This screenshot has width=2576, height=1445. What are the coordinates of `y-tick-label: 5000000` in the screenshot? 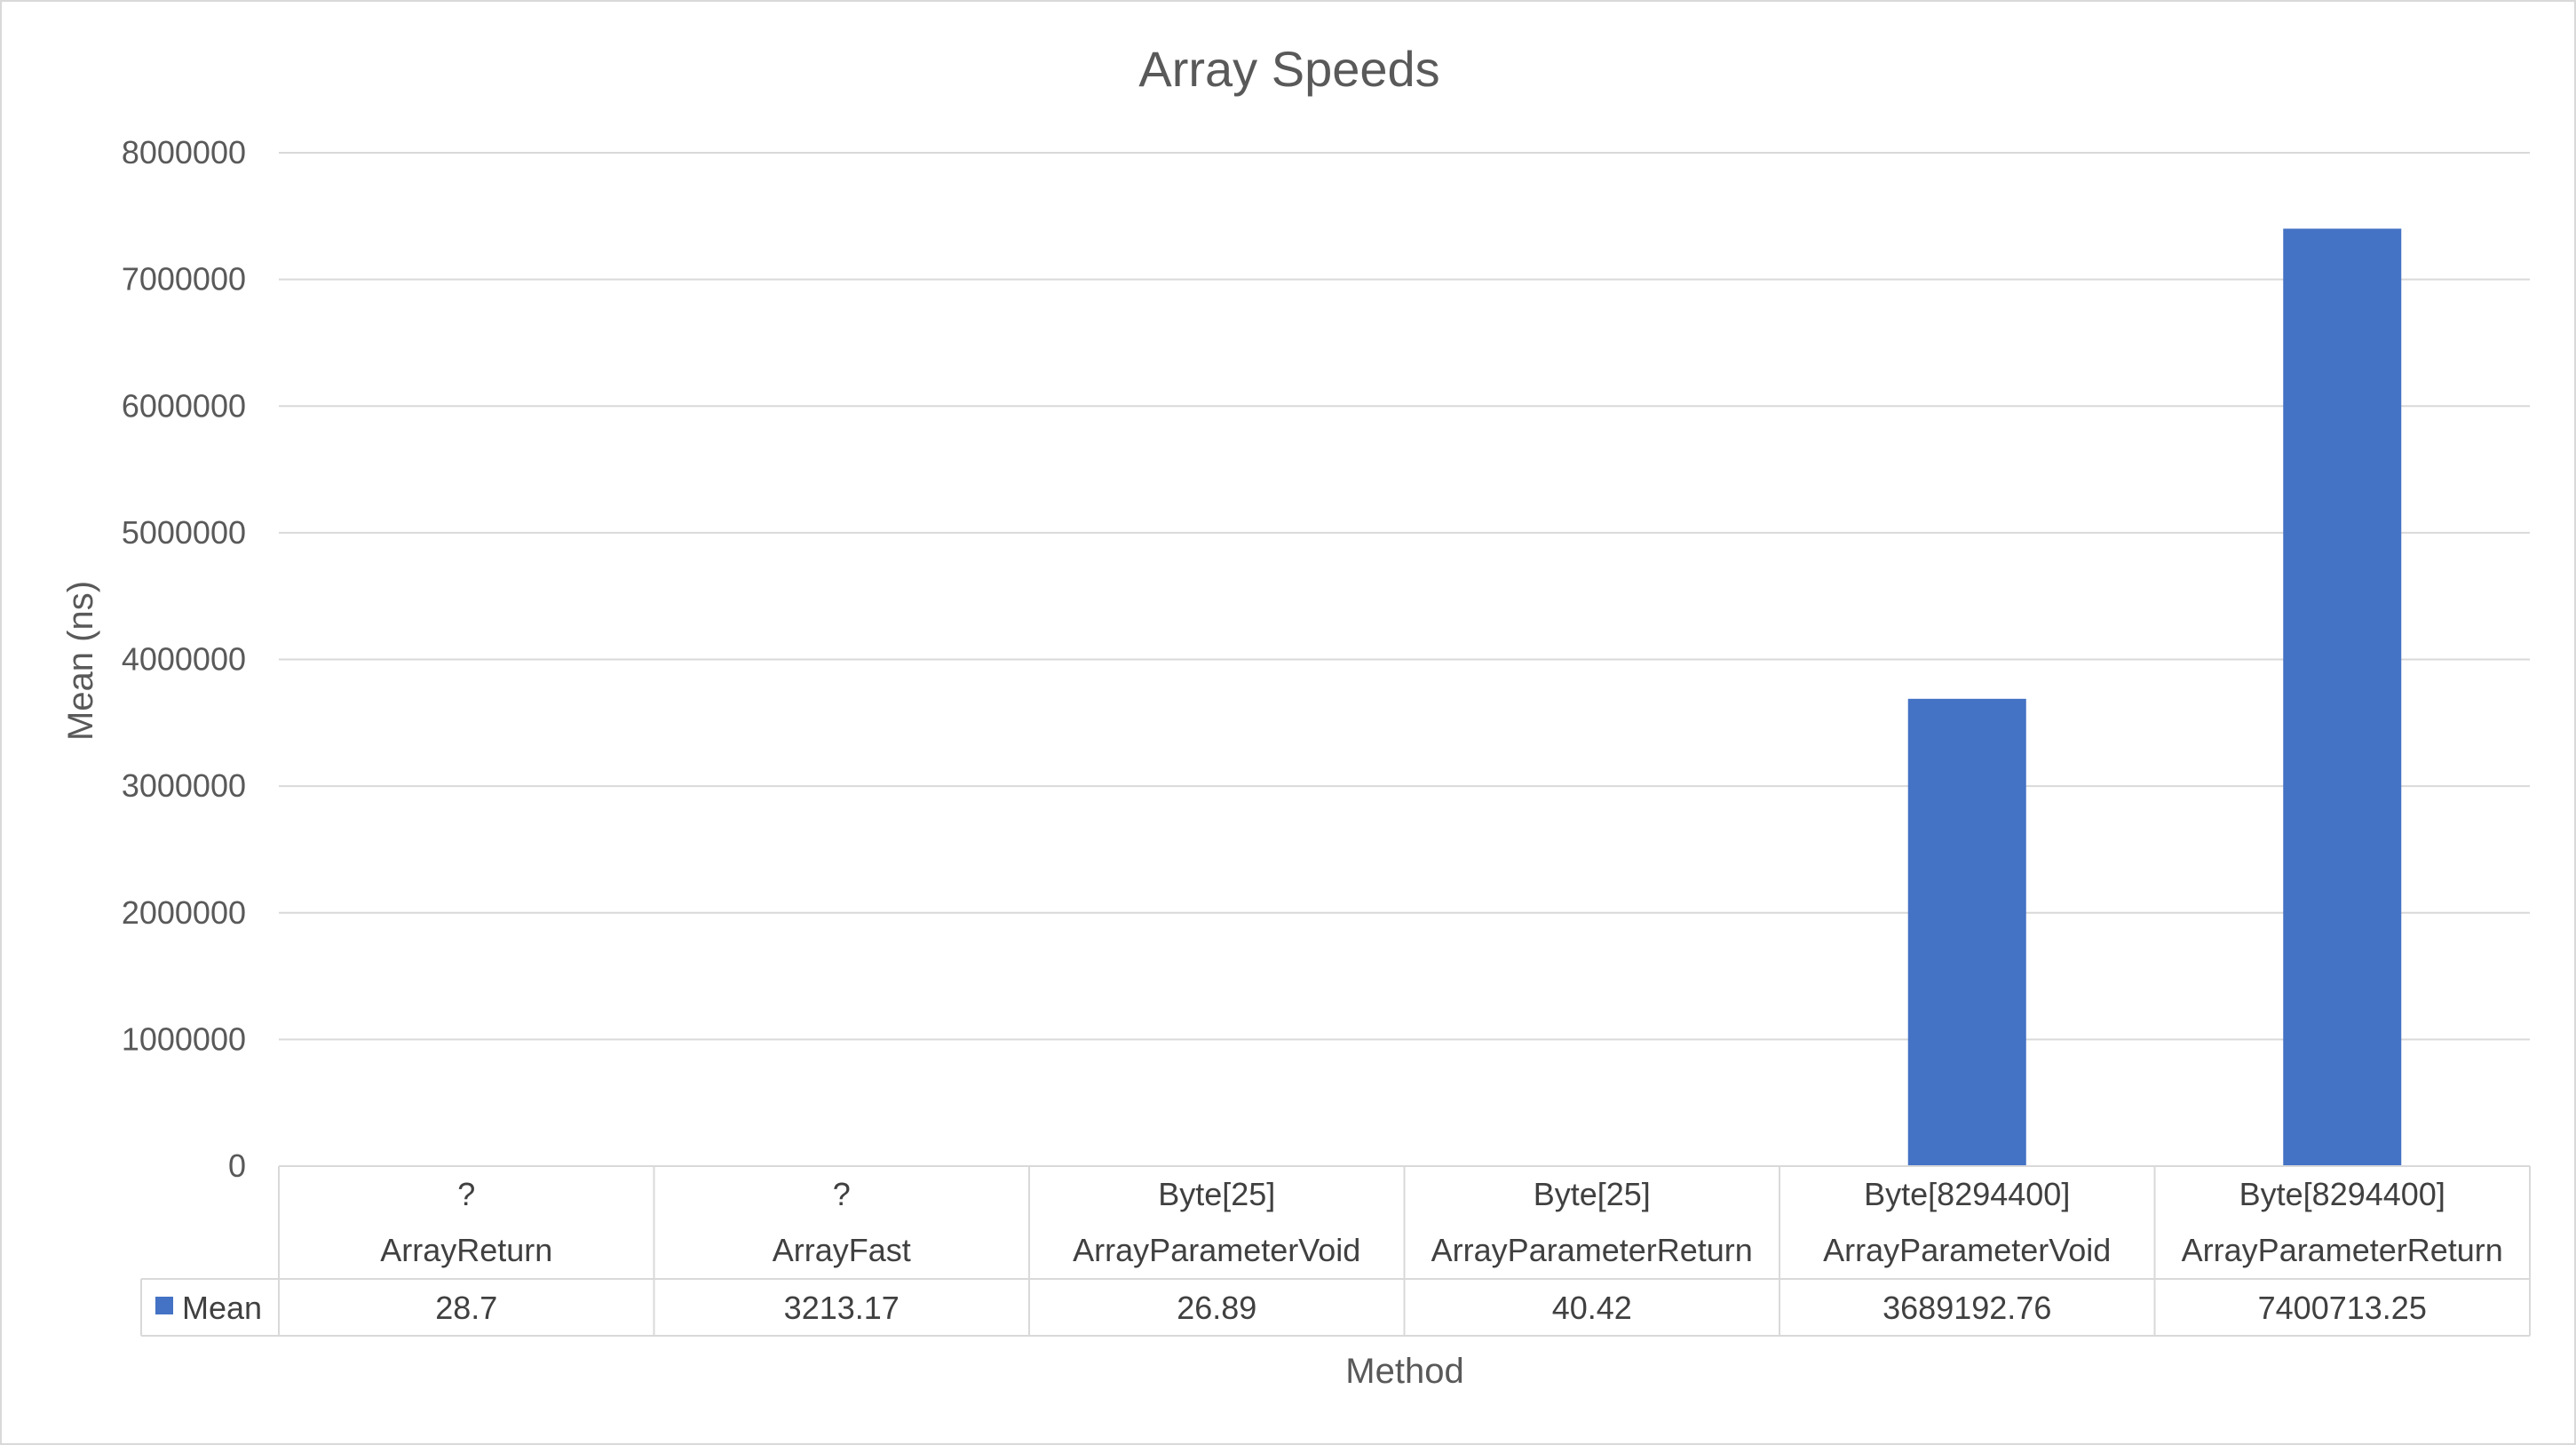 It's located at (184, 532).